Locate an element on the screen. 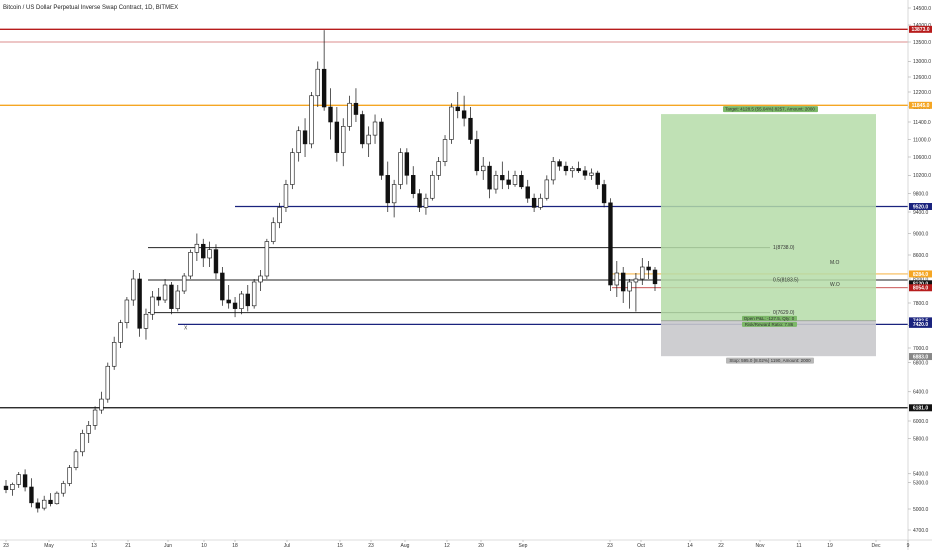 Image resolution: width=932 pixels, height=550 pixels. y-tick-label: 5400.0 is located at coordinates (921, 475).